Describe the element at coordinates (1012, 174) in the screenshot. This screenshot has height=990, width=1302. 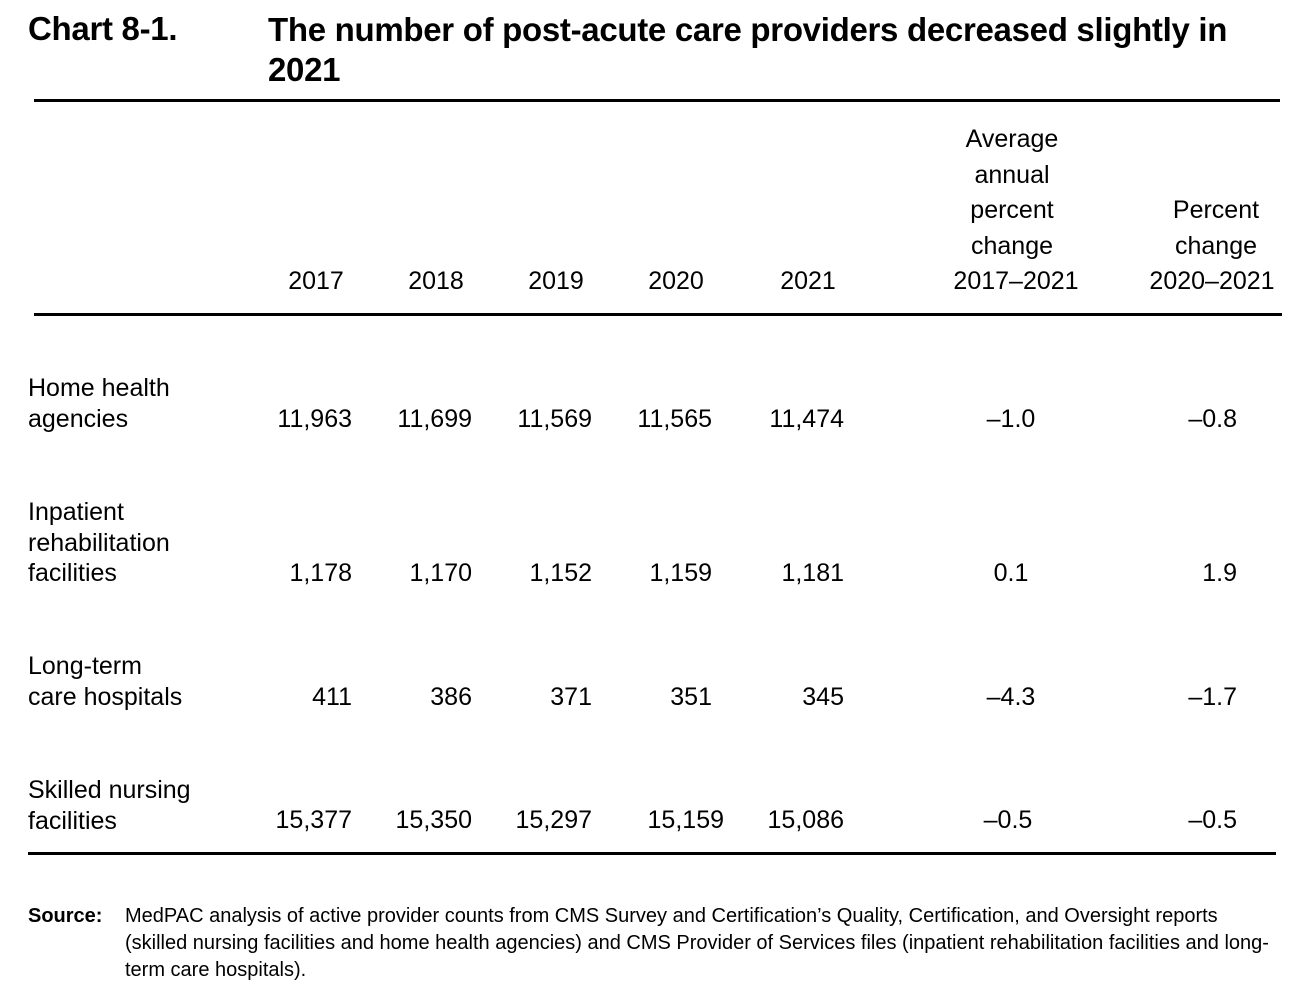
I see `col-header-avg-line: annual` at that location.